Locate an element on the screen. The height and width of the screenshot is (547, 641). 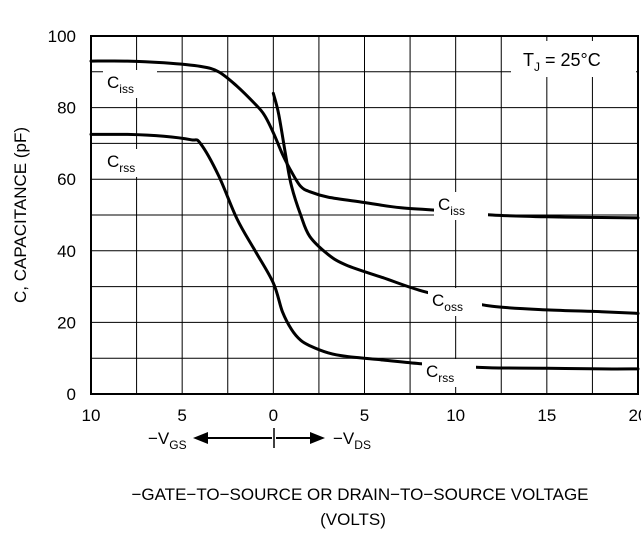
x-tick-label: 15 is located at coordinates (546, 415).